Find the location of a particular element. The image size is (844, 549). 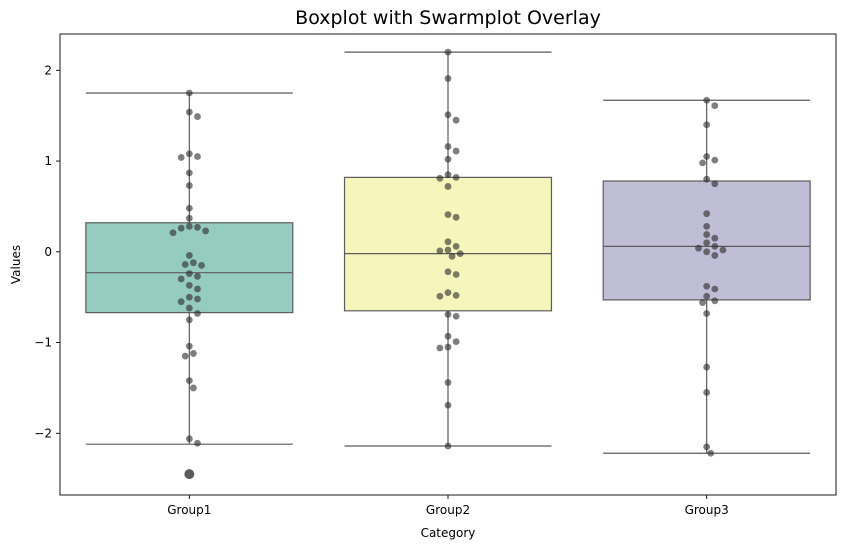

y-tick-label: −1 is located at coordinates (43, 343).